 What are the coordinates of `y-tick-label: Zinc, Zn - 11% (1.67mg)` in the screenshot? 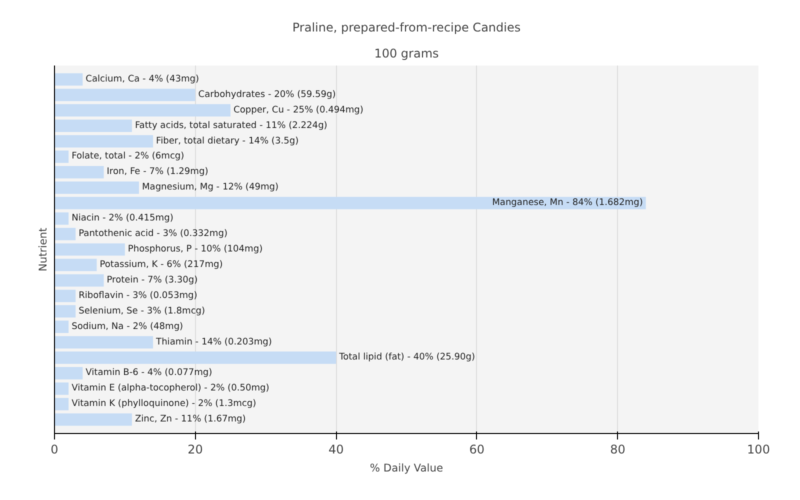 It's located at (190, 419).